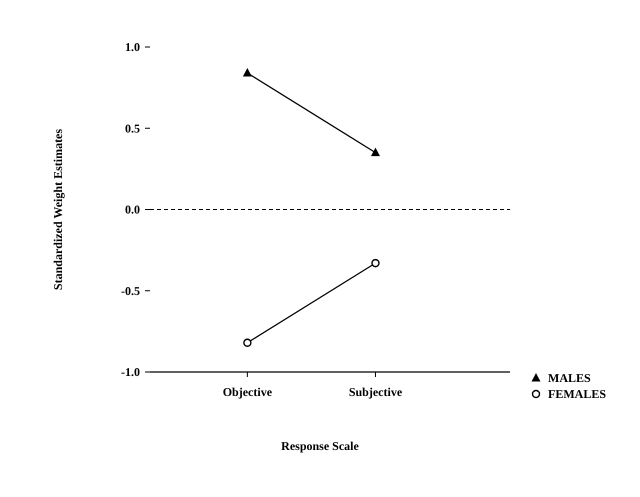 Image resolution: width=640 pixels, height=497 pixels. Describe the element at coordinates (247, 392) in the screenshot. I see `x-tick-label: Objective` at that location.